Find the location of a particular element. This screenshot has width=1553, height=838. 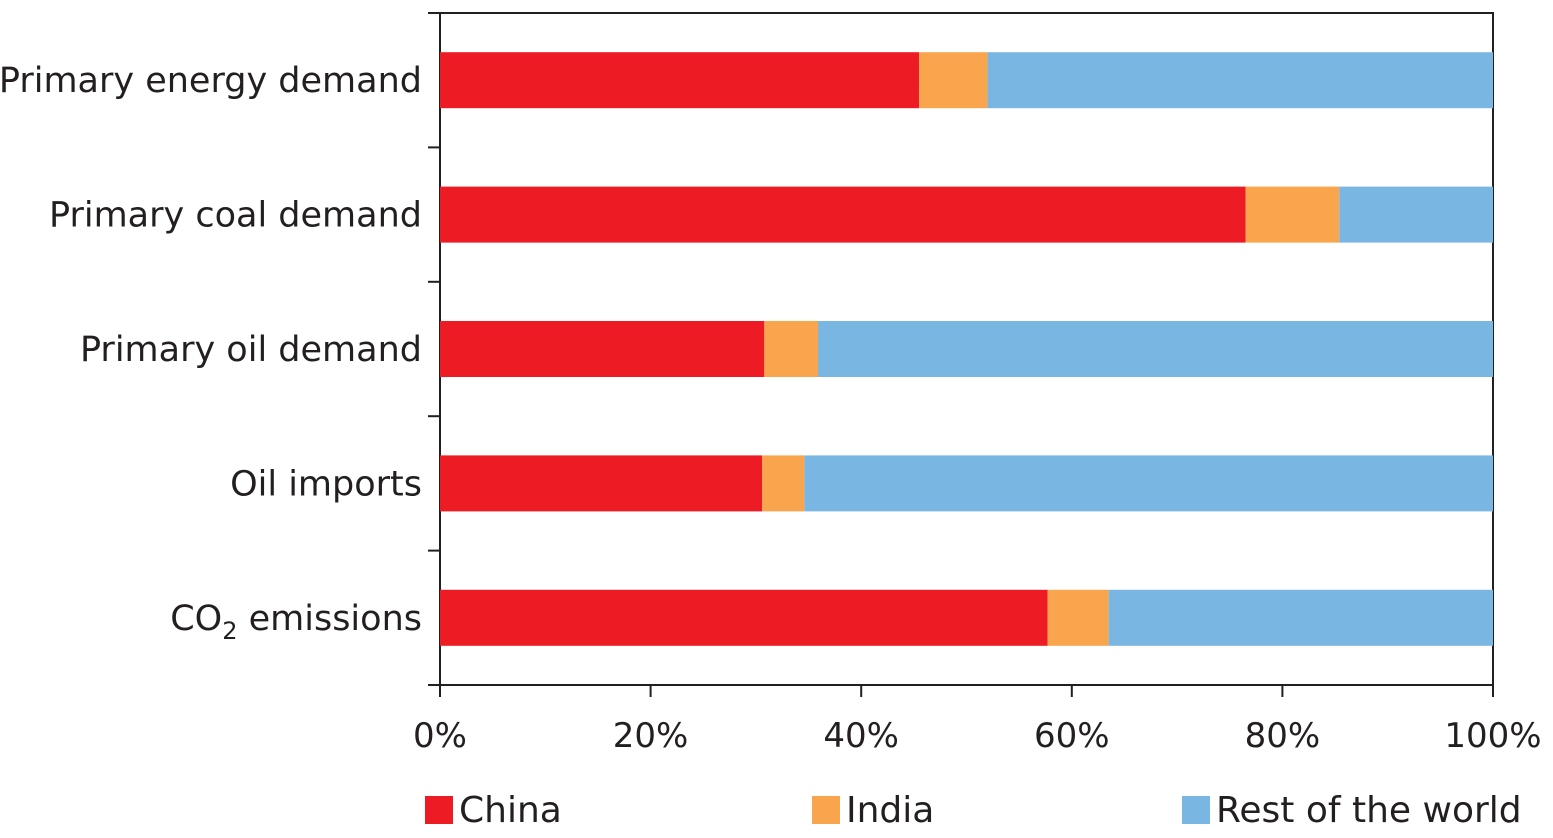

legend-item-india: India is located at coordinates (873, 810).